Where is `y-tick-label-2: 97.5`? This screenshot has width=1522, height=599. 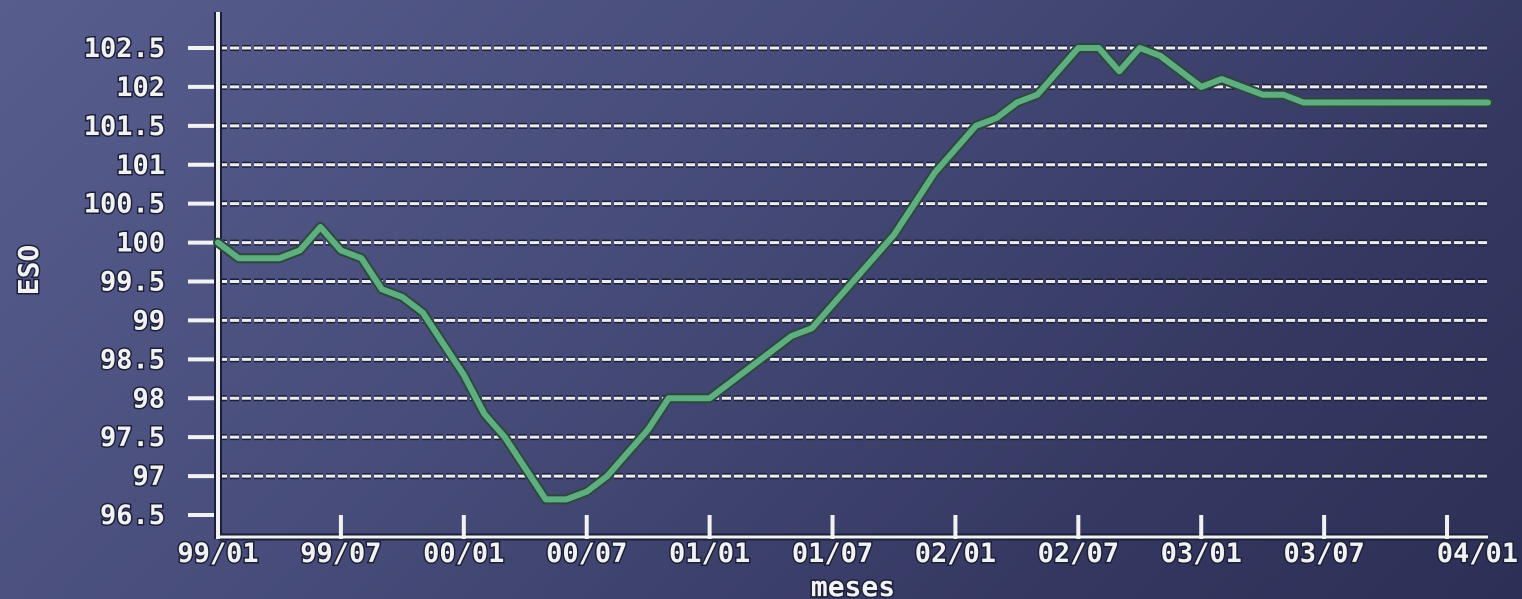 y-tick-label-2: 97.5 is located at coordinates (132, 437).